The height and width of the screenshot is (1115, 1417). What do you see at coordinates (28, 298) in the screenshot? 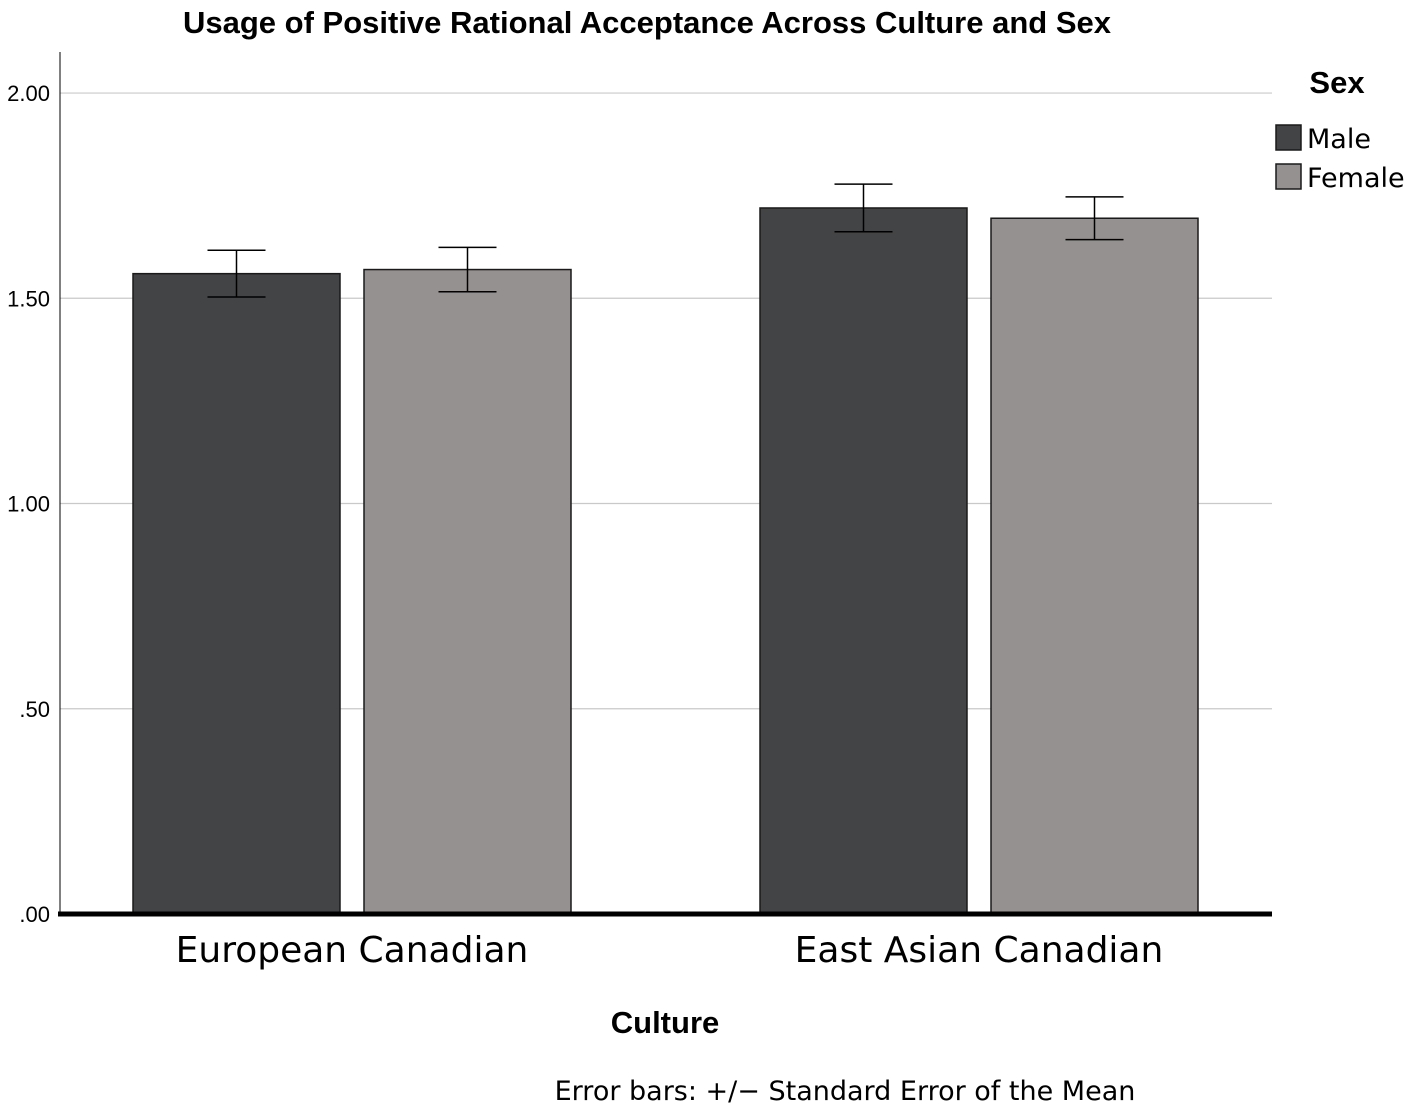
I see `y-tick-label-3: 1.50` at bounding box center [28, 298].